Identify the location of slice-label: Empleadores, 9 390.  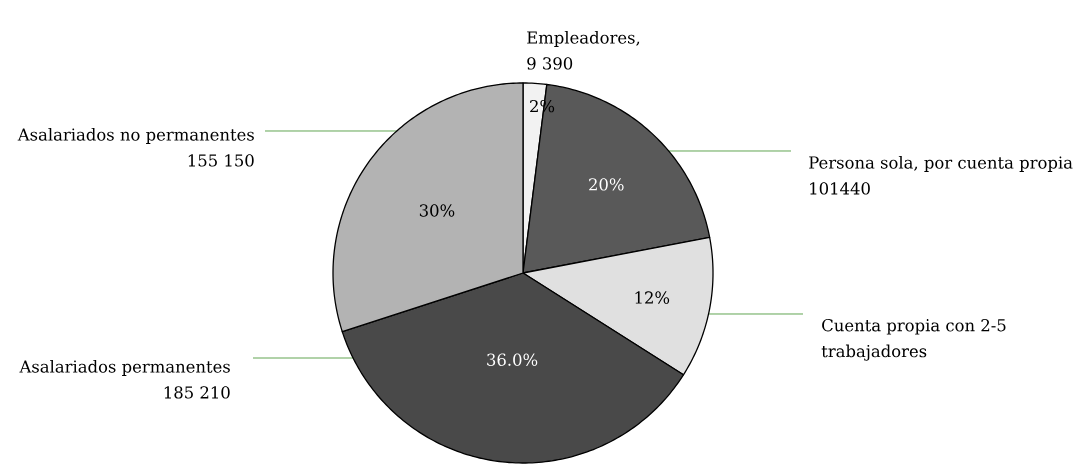
(583, 50).